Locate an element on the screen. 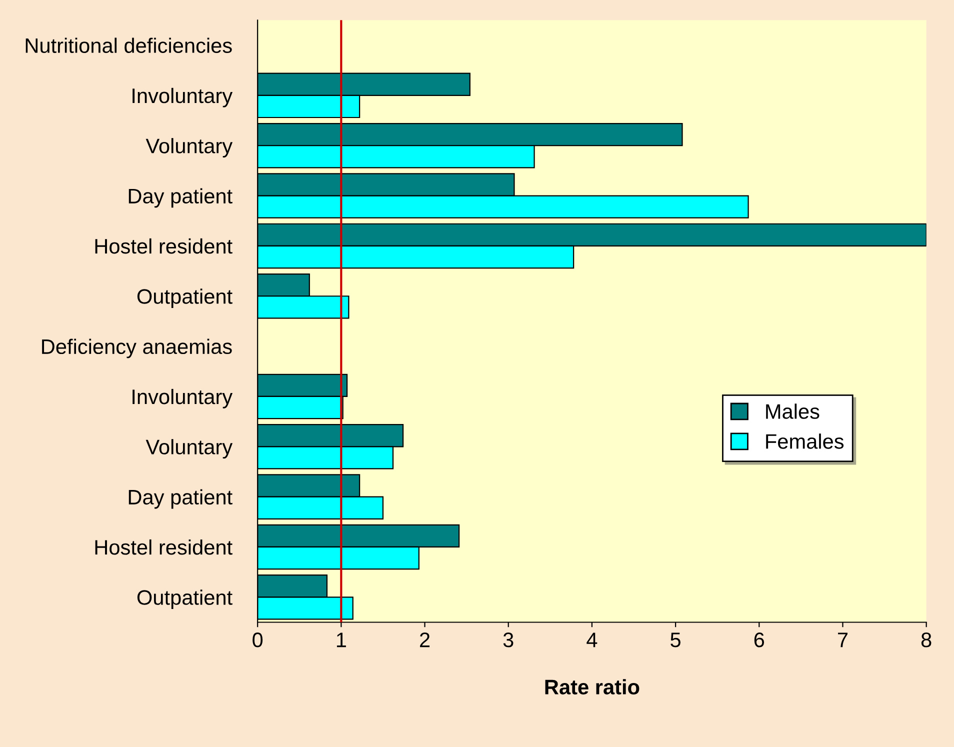  x-tick-label: 4 is located at coordinates (592, 640).